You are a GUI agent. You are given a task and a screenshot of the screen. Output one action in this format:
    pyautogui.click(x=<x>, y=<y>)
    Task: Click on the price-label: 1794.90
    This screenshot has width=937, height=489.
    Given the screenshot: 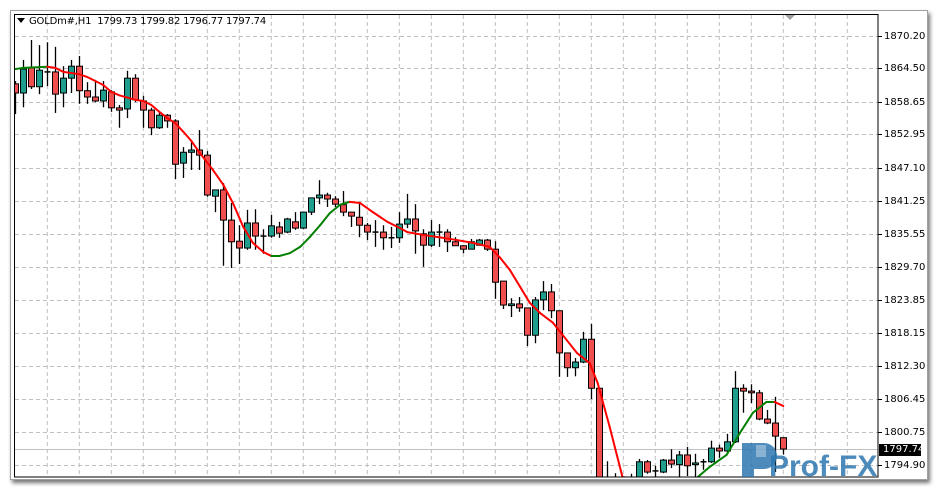 What is the action you would take?
    pyautogui.click(x=905, y=465)
    